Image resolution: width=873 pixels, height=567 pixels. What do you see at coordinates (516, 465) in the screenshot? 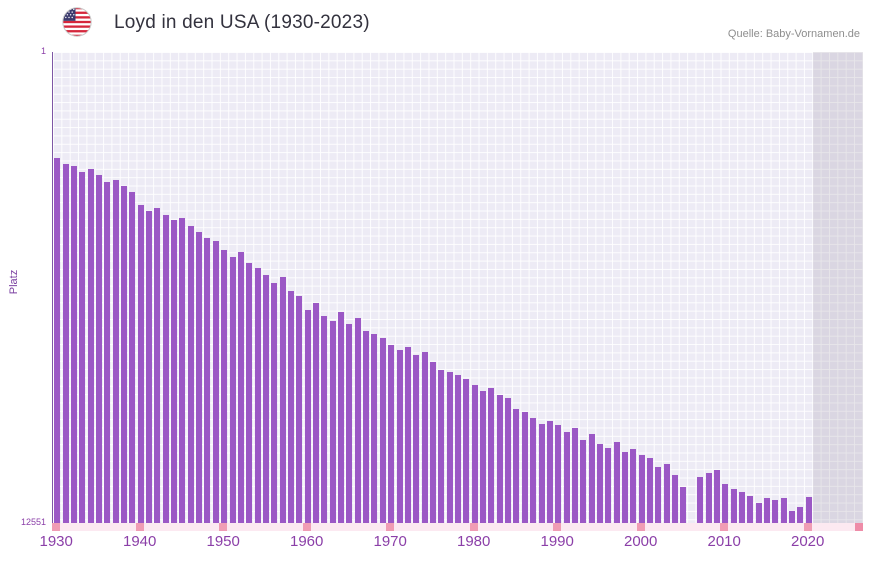
I see `bar-1985` at bounding box center [516, 465].